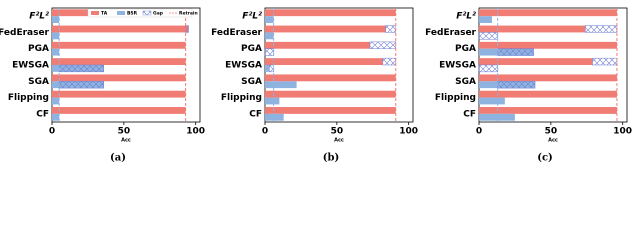 This screenshot has width=640, height=240. I want to click on legend-label: BSR, so click(132, 14).